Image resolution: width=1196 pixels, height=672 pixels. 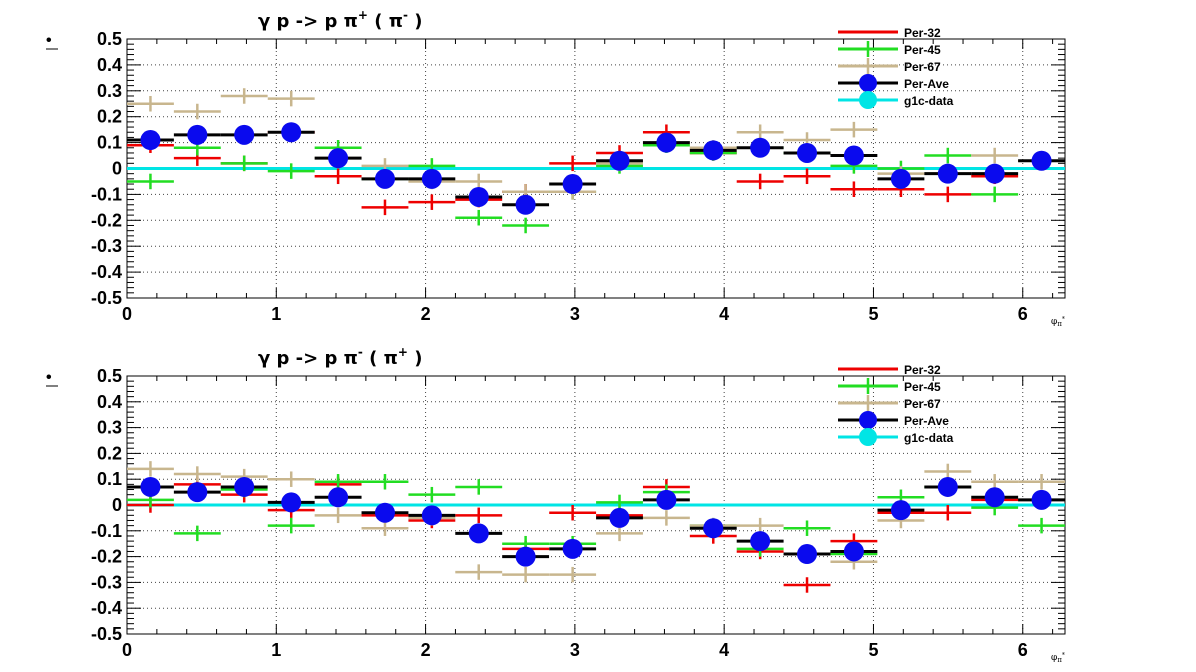 What do you see at coordinates (896, 100) in the screenshot?
I see `legend-item: g1c-data` at bounding box center [896, 100].